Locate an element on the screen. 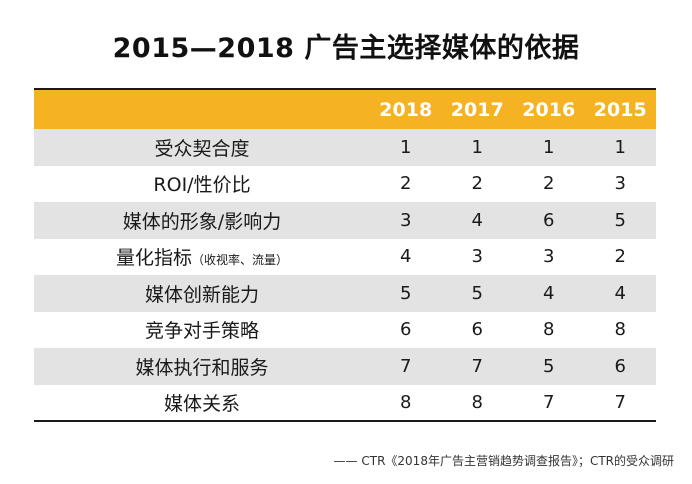 This screenshot has width=692, height=484. table-row: 媒体的形象/影响力 3 4 6 5 is located at coordinates (345, 220).